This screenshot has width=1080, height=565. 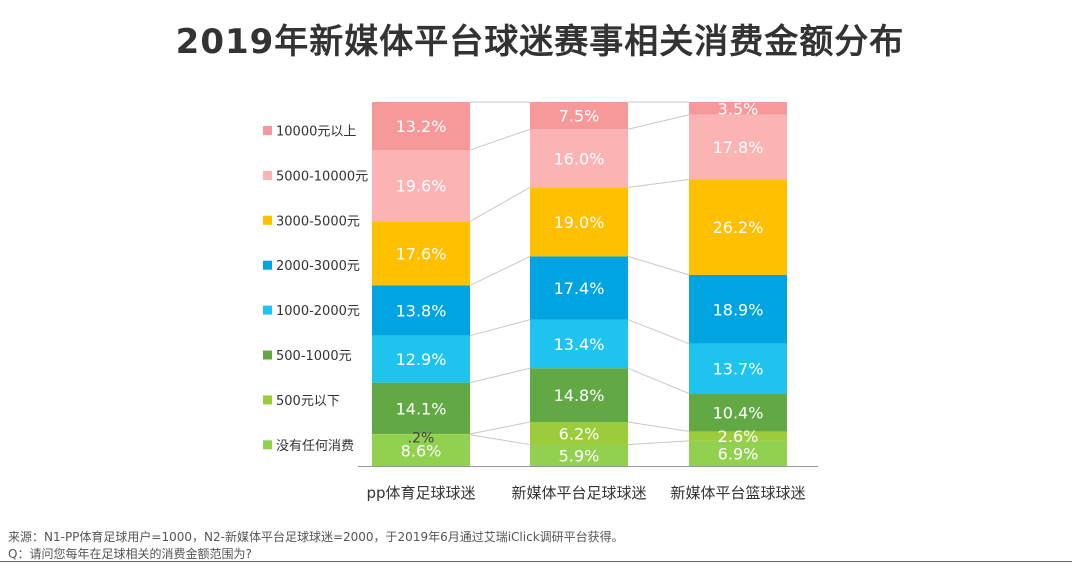 I want to click on legend-label: 1000-2000元, so click(x=318, y=311).